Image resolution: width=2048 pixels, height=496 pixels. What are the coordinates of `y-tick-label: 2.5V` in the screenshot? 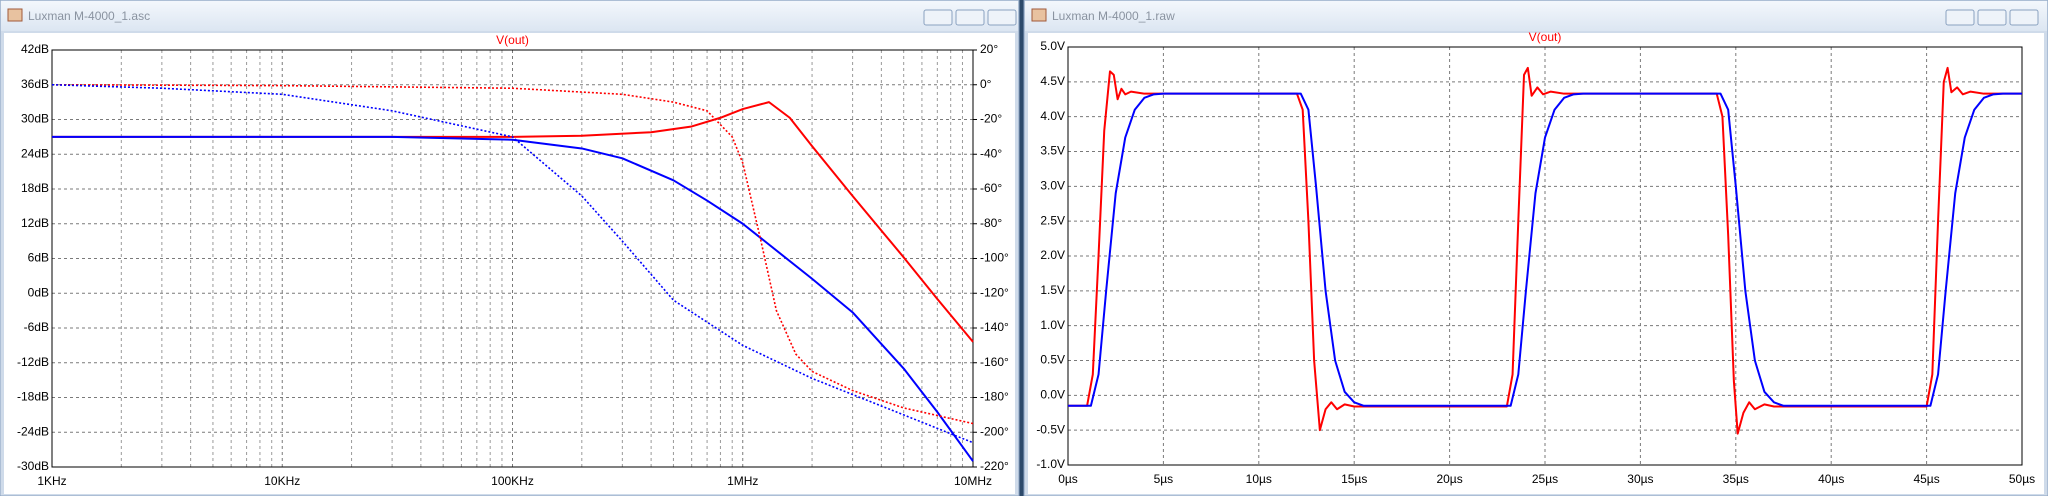 It's located at (1052, 220).